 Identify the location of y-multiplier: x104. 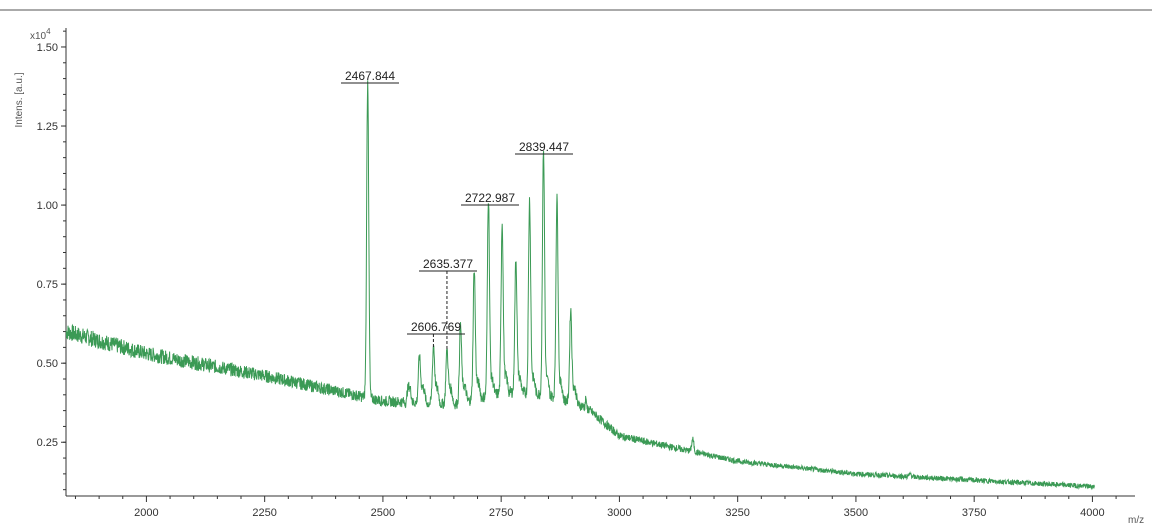
(40, 34).